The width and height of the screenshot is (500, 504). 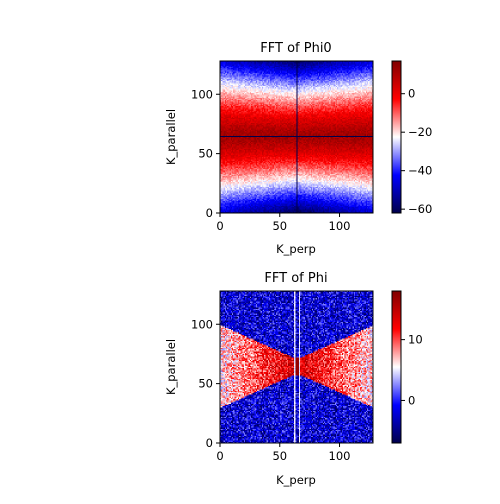 What do you see at coordinates (420, 132) in the screenshot?
I see `colorbar-tick-label: −20` at bounding box center [420, 132].